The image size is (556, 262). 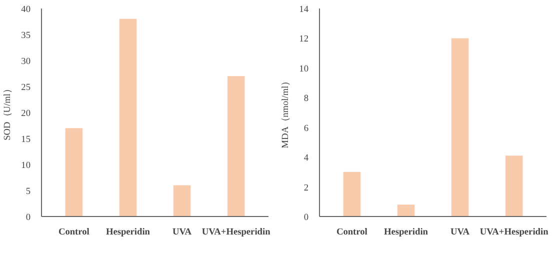 What do you see at coordinates (26, 114) in the screenshot?
I see `y-tick-label: 20` at bounding box center [26, 114].